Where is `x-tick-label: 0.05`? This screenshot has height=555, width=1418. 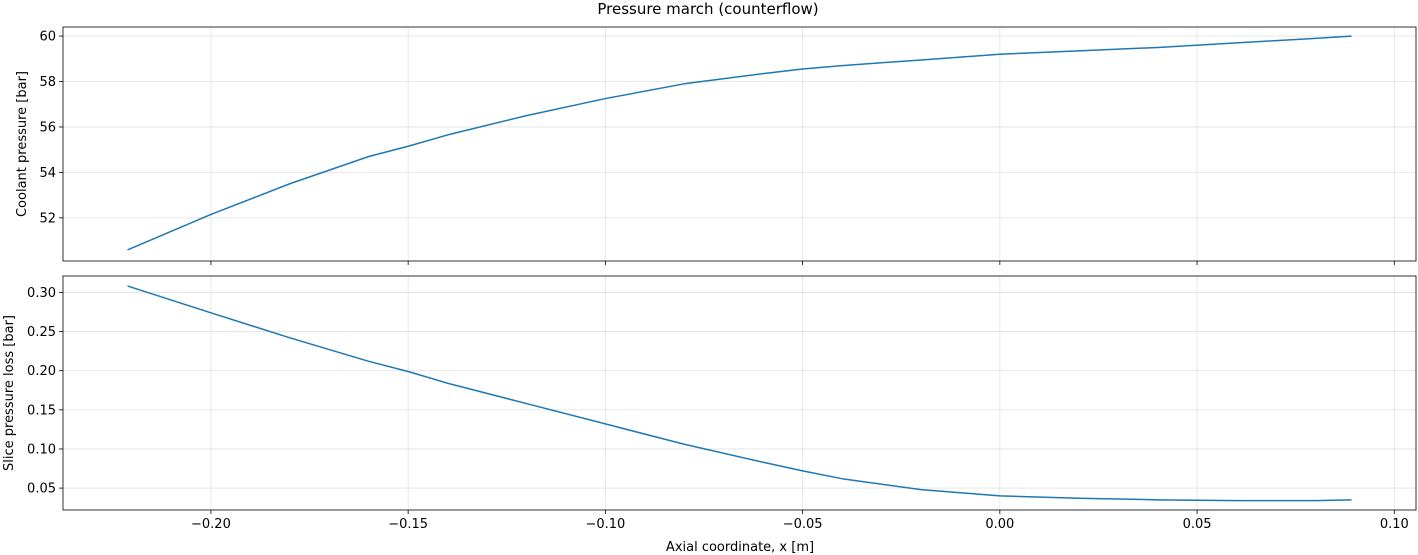 x-tick-label: 0.05 is located at coordinates (1197, 524).